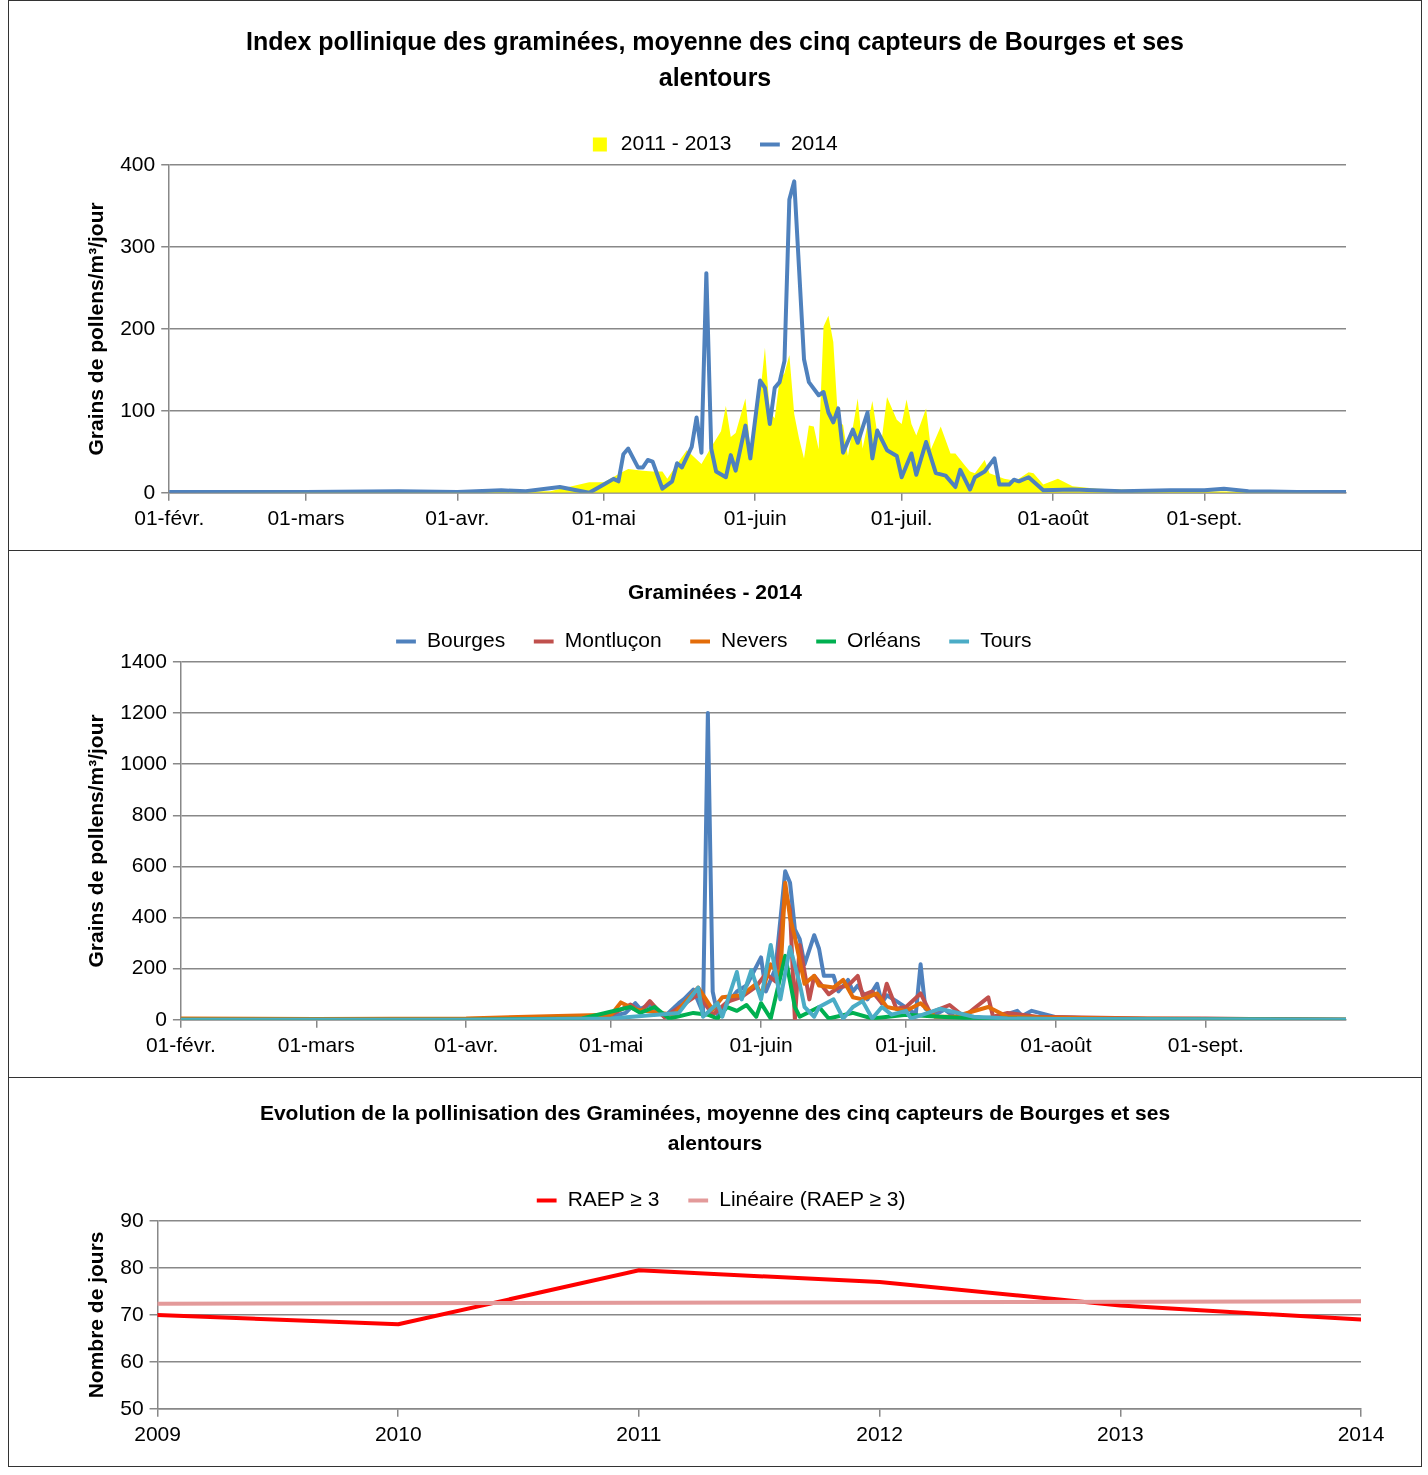 The image size is (1428, 1475). I want to click on legend-label: Tours, so click(1006, 640).